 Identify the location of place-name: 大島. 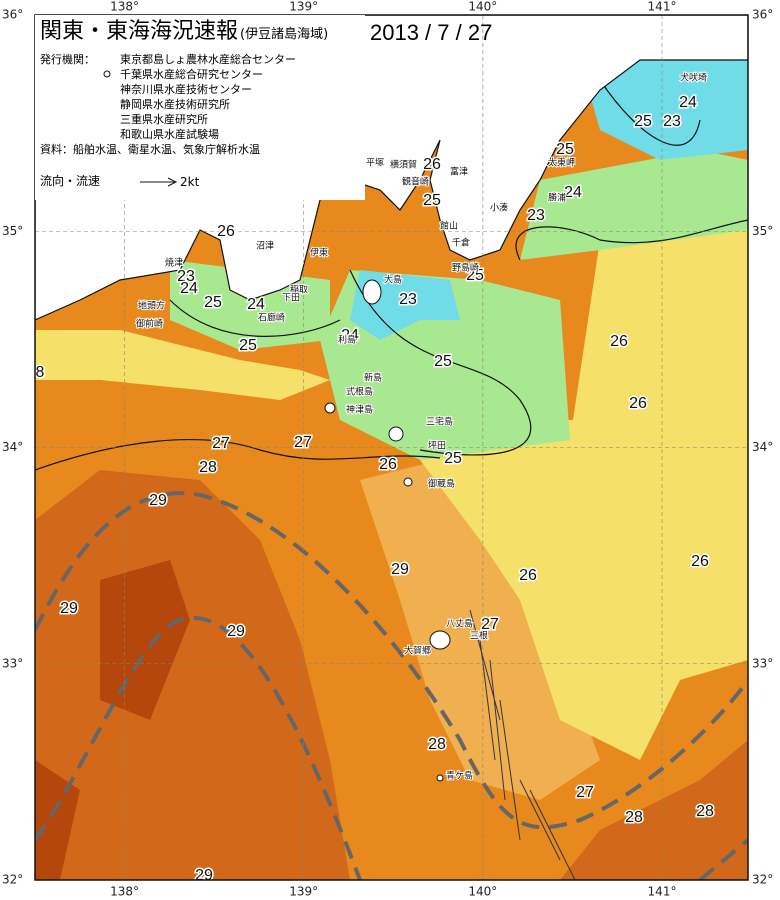
(393, 280).